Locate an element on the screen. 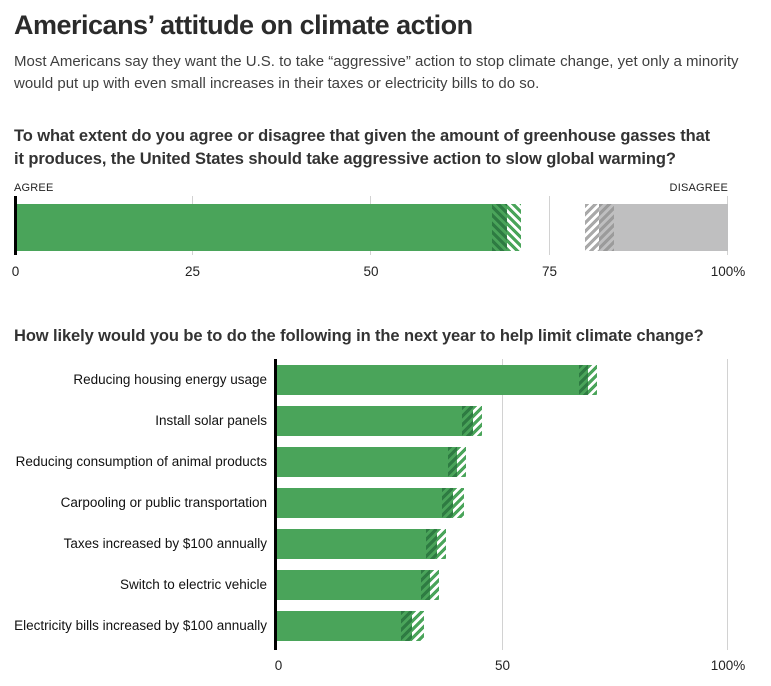 The width and height of the screenshot is (771, 686). disagree-hatch-outer-segment is located at coordinates (592, 227).